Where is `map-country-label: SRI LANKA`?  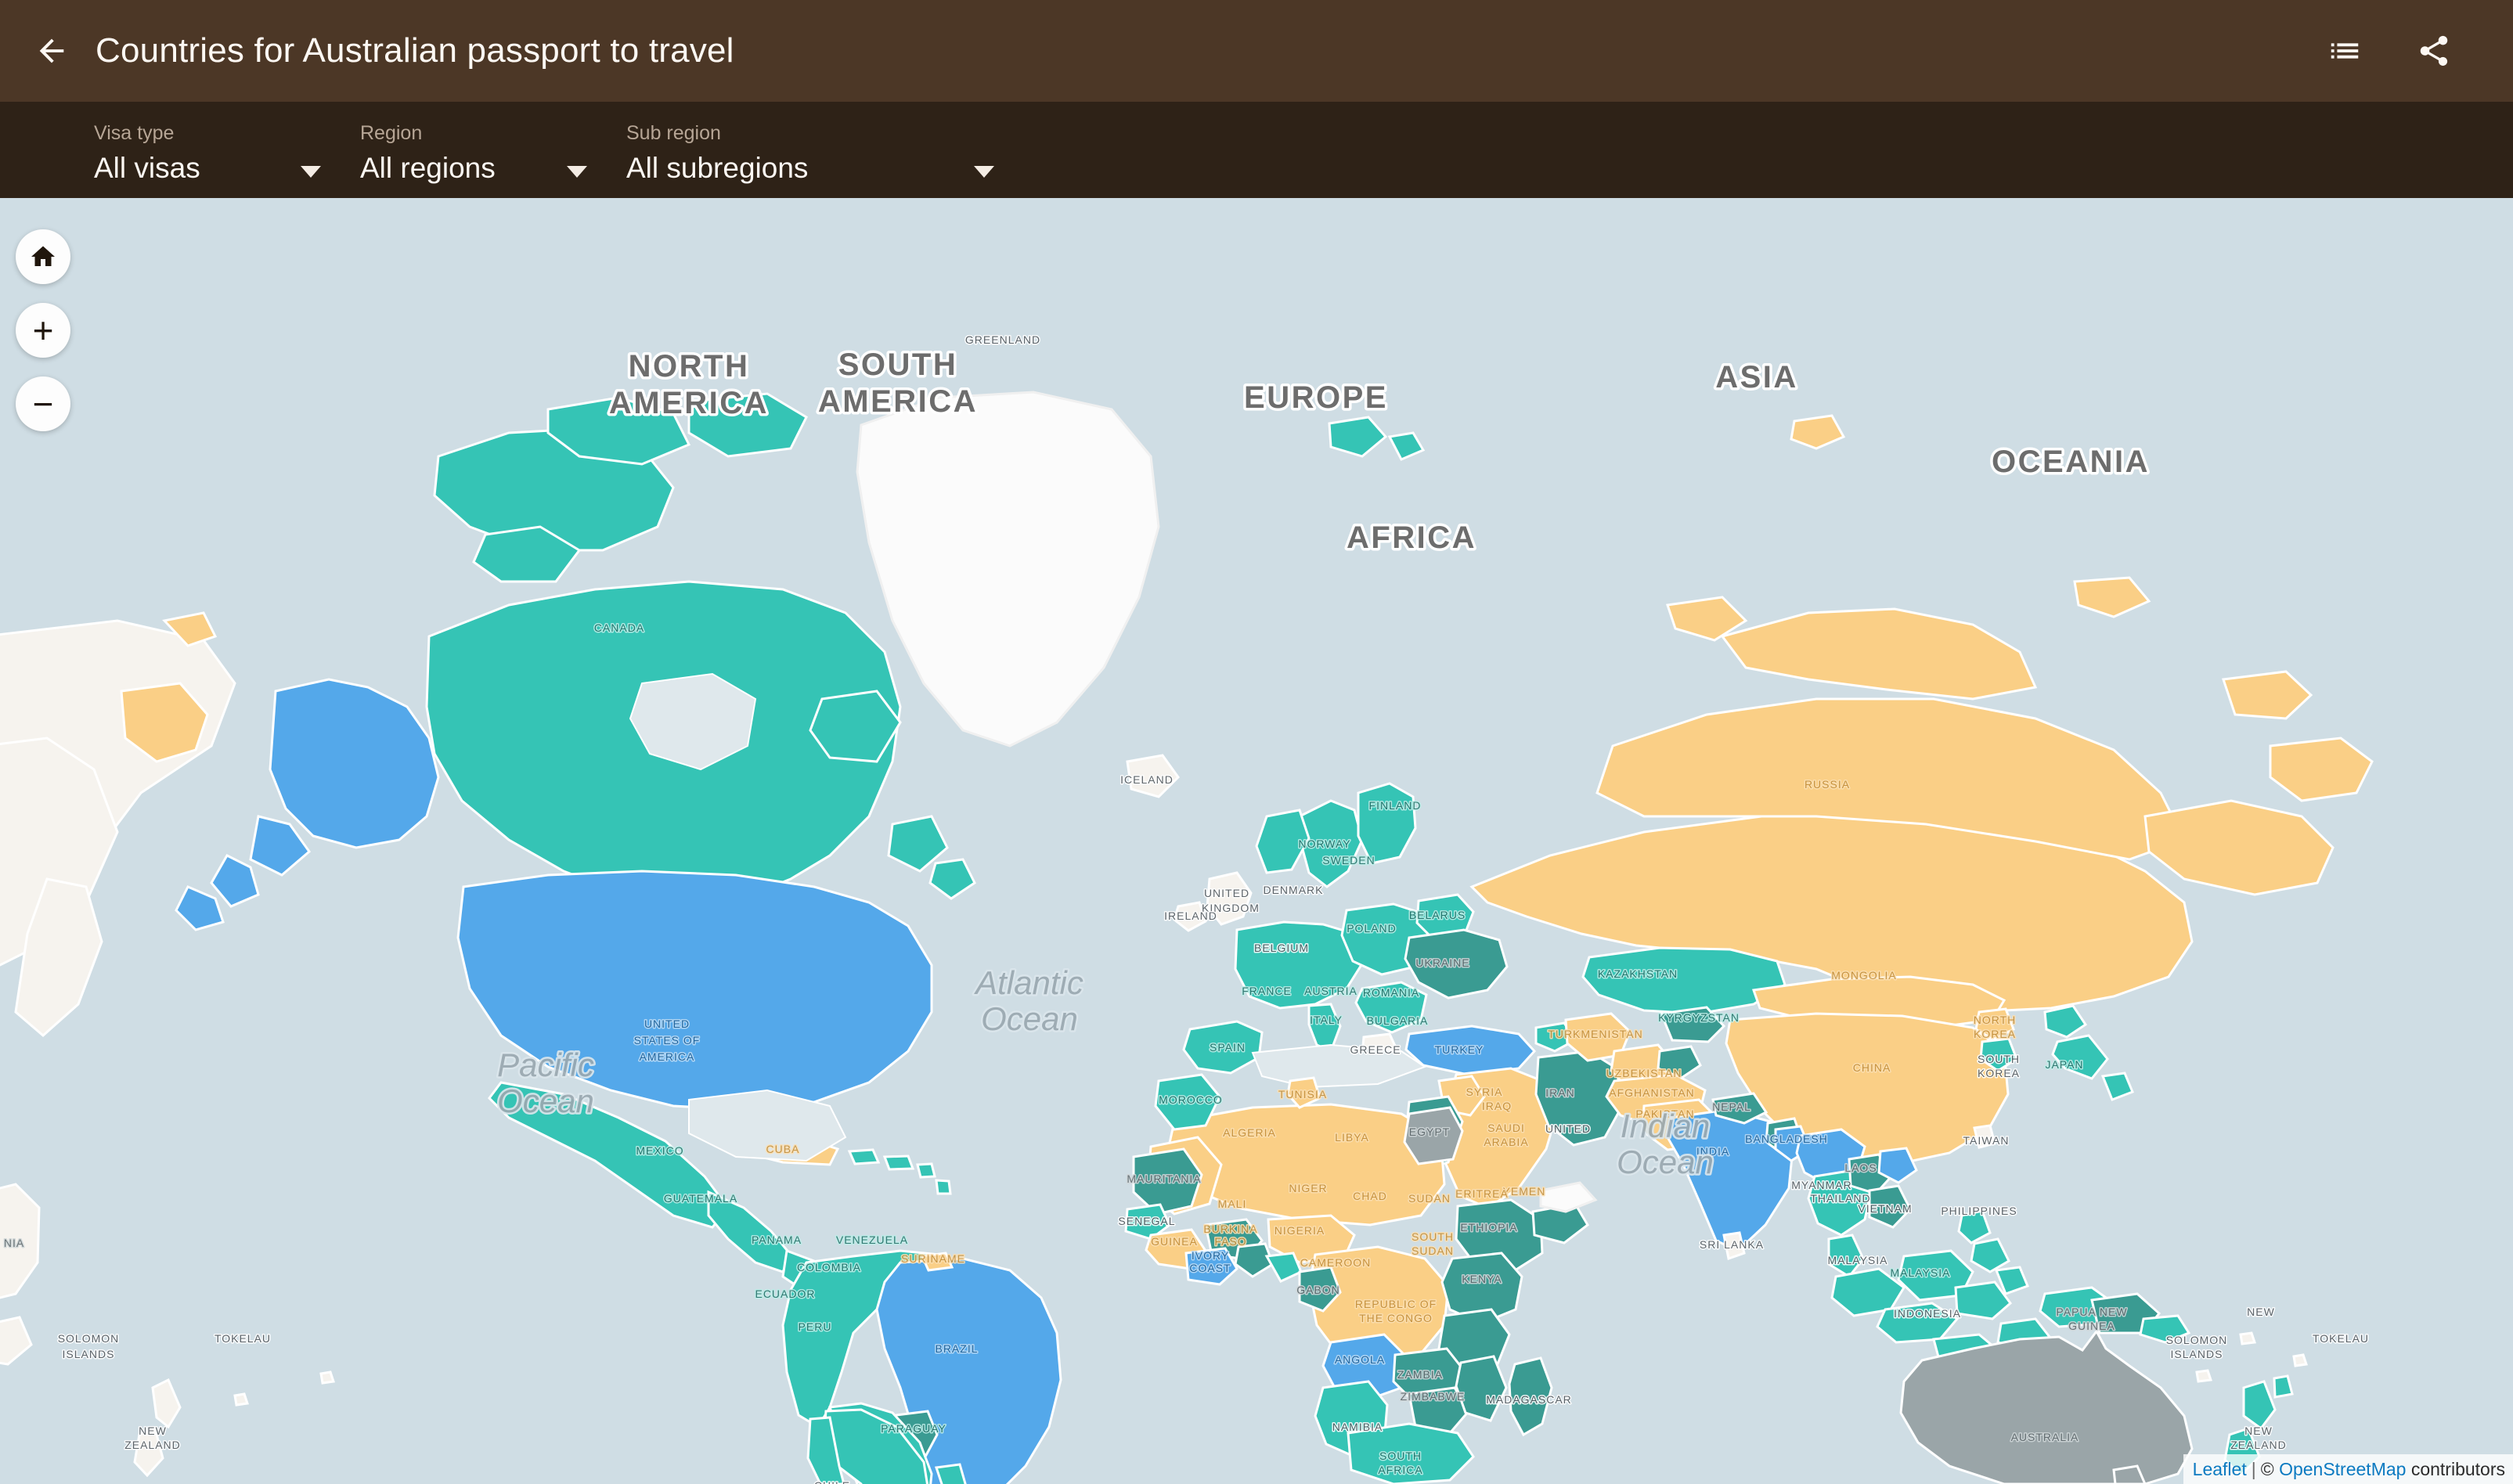
map-country-label: SRI LANKA is located at coordinates (1732, 1244).